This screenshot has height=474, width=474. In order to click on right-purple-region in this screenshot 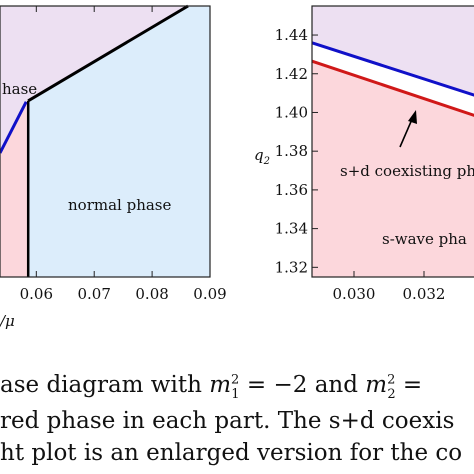, I will do `click(393, 51)`.